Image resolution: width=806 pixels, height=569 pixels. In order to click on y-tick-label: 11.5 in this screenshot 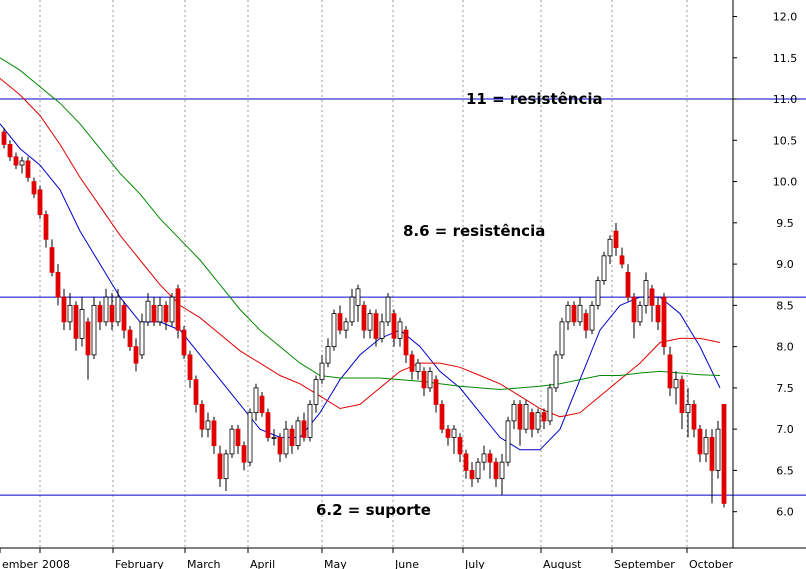, I will do `click(785, 58)`.